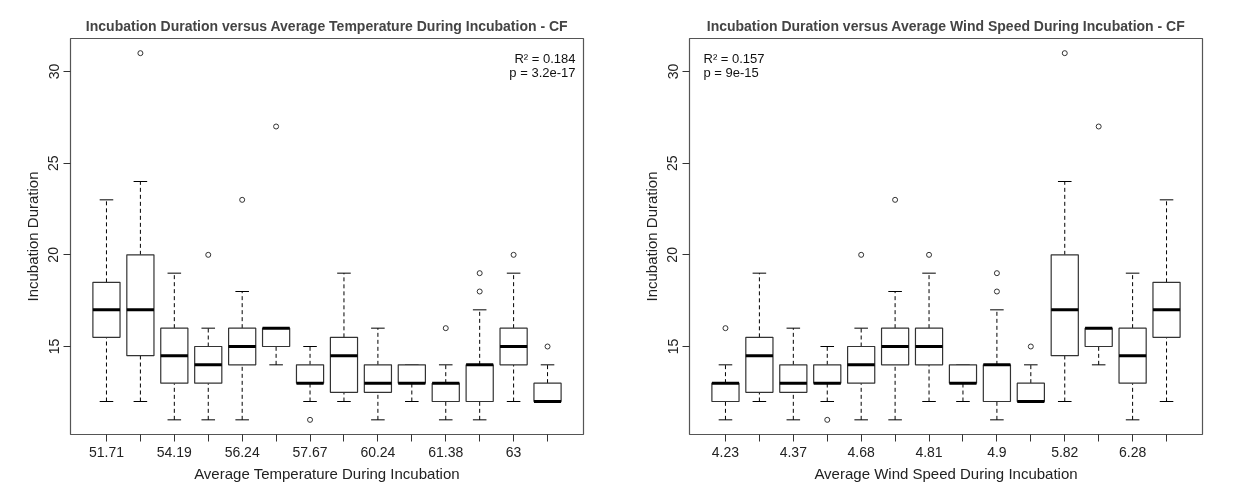 This screenshot has width=1238, height=496. I want to click on x-tick-label: 56.24, so click(242, 451).